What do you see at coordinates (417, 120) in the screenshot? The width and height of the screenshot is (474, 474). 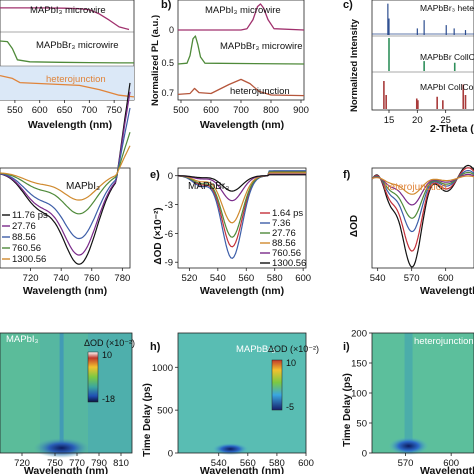 I see `panel-c-xtick-label-1: 20` at bounding box center [417, 120].